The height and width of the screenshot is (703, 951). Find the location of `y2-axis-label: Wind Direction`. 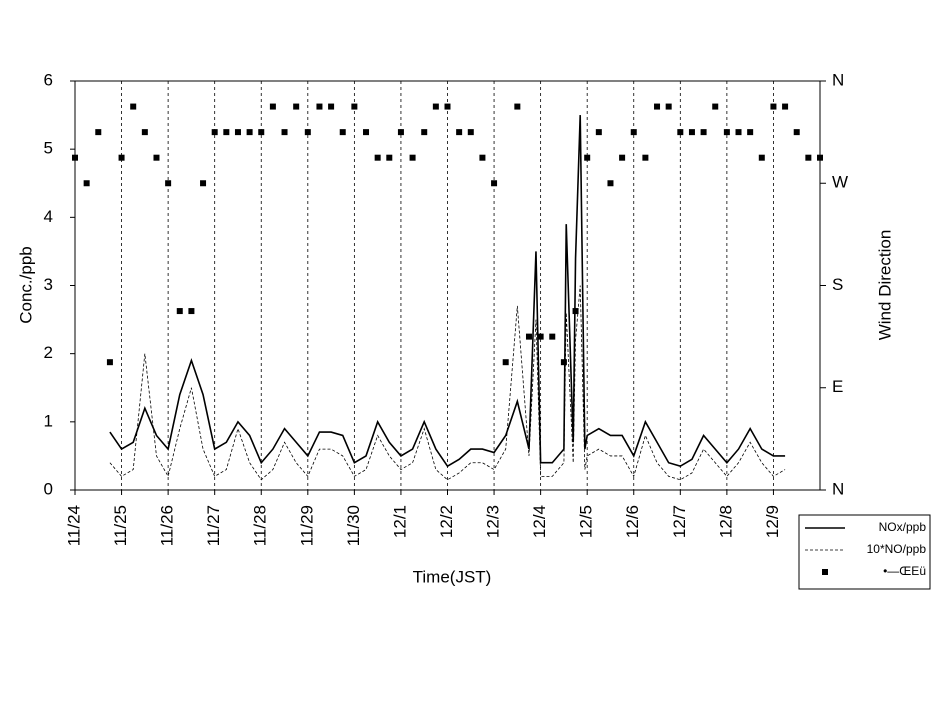

y2-axis-label: Wind Direction is located at coordinates (884, 285).